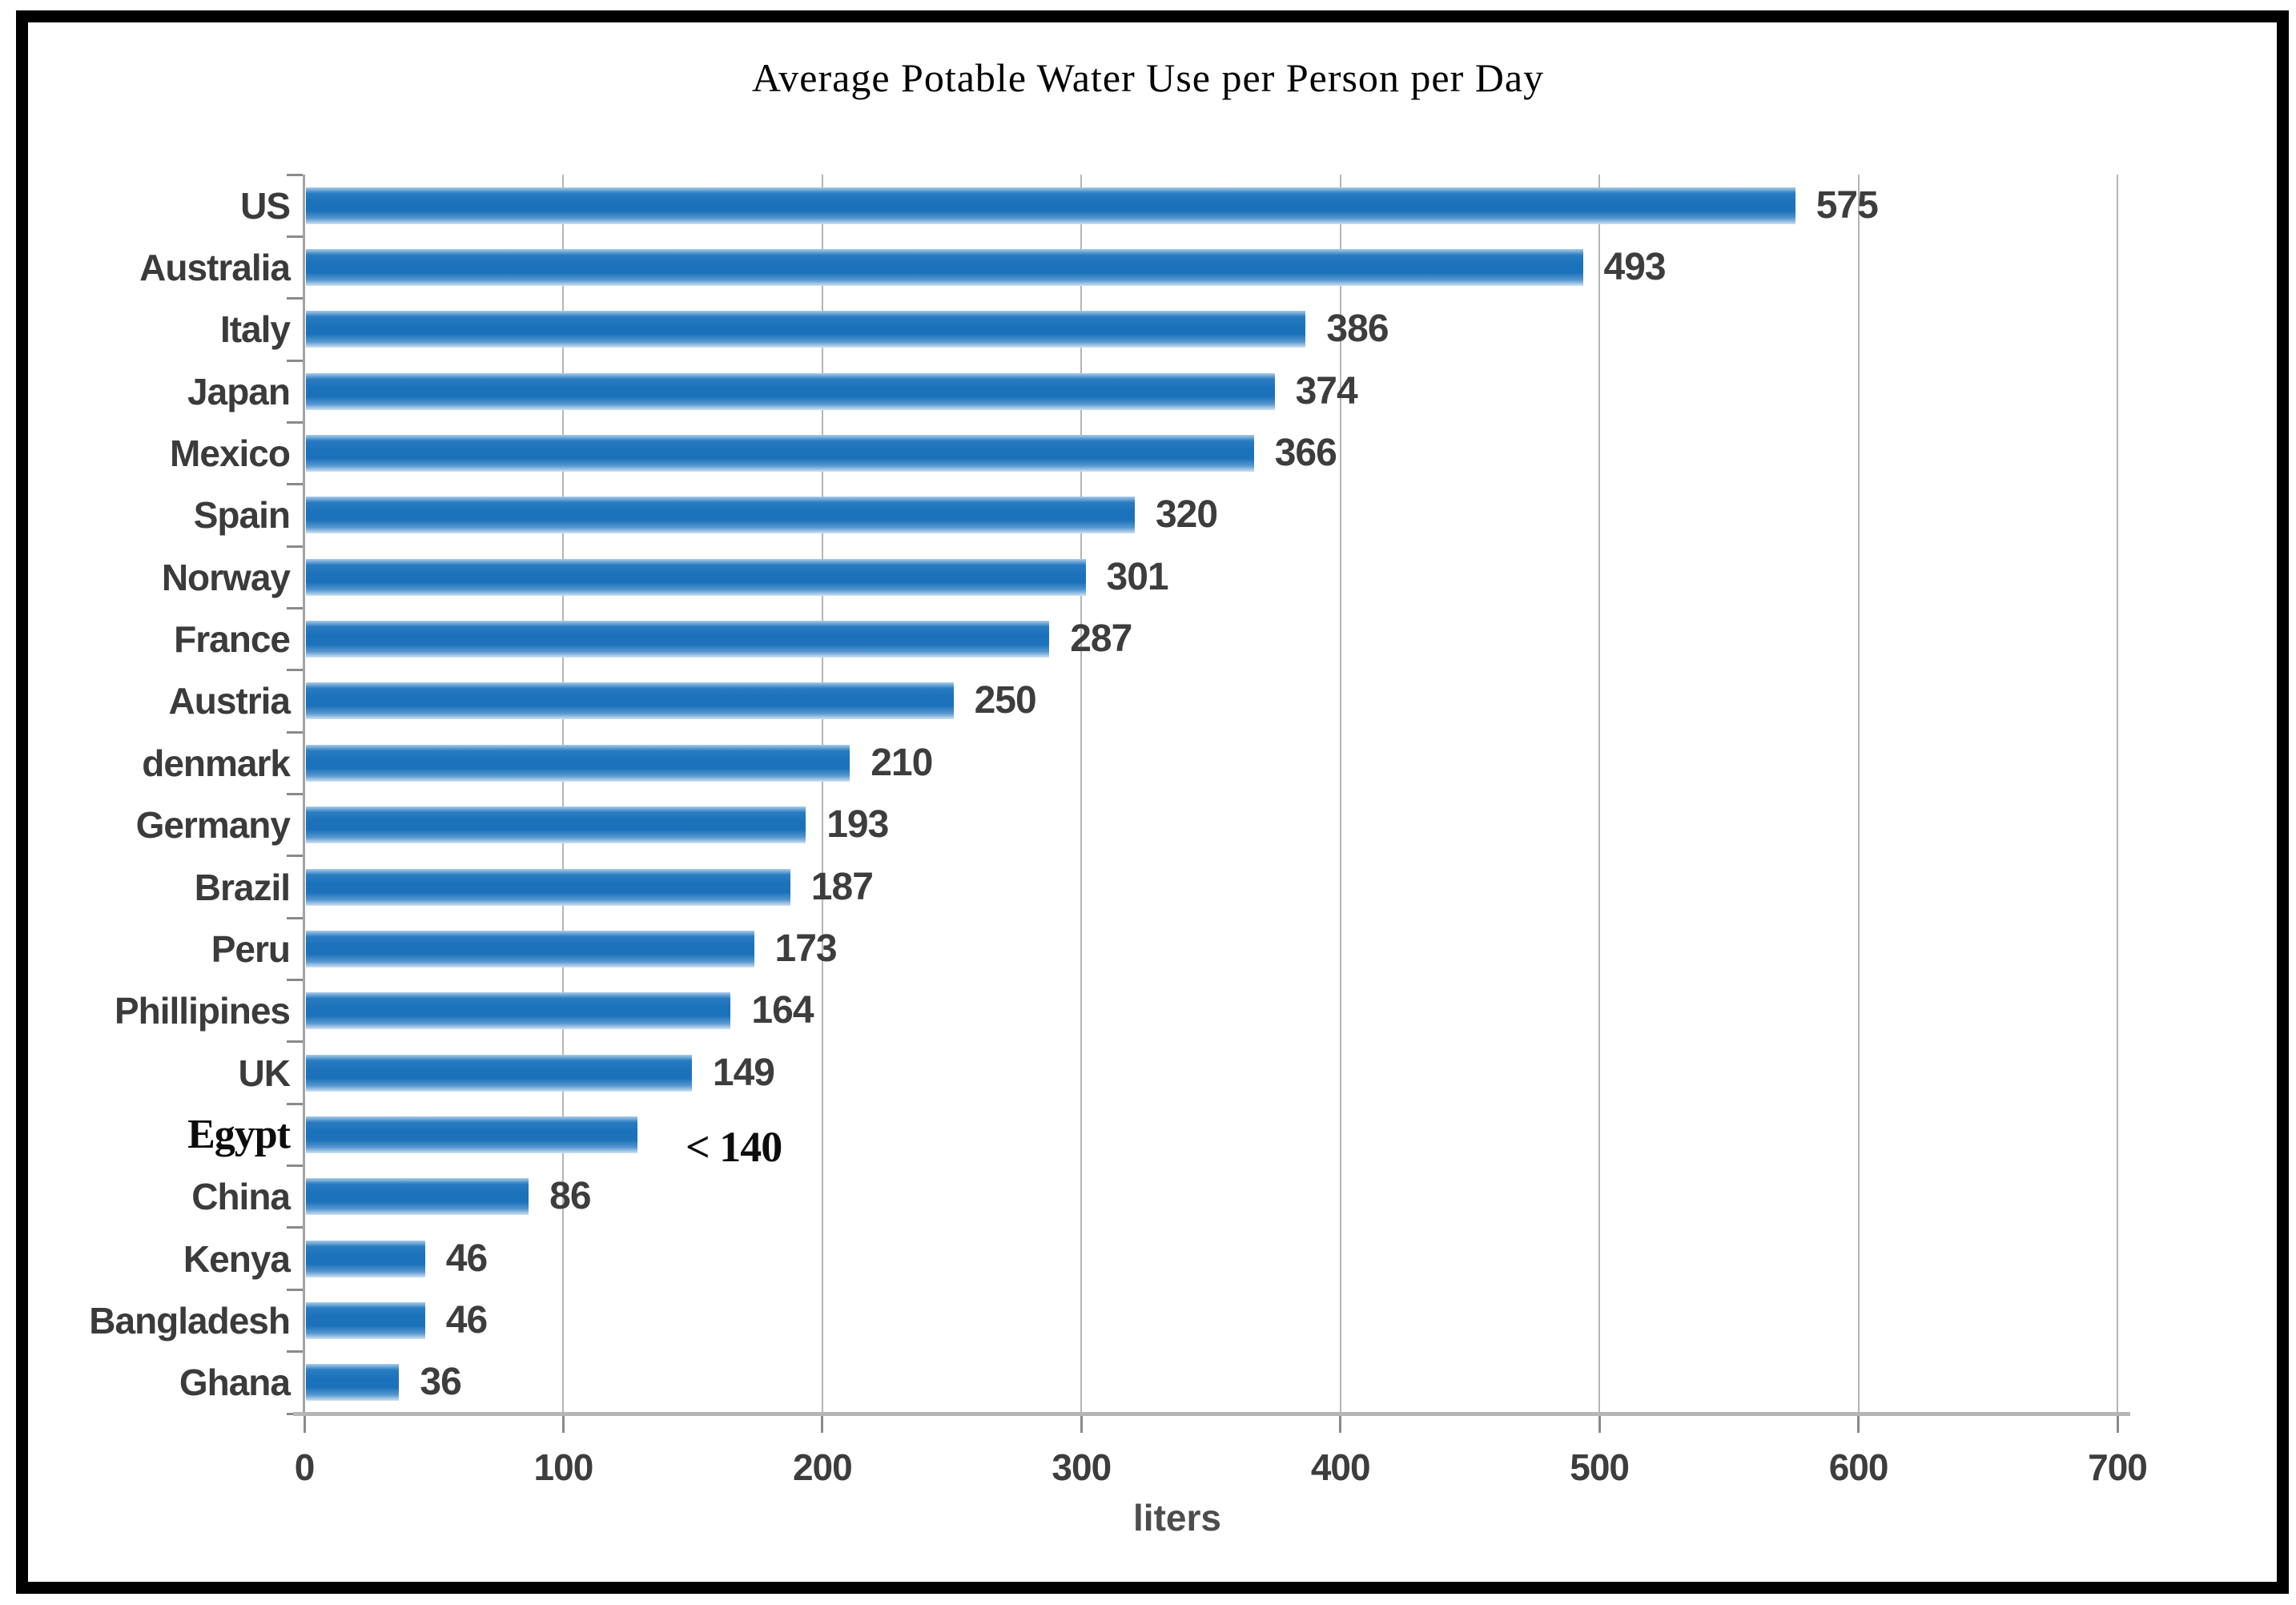 The width and height of the screenshot is (2296, 1605). I want to click on value-label: 193, so click(857, 825).